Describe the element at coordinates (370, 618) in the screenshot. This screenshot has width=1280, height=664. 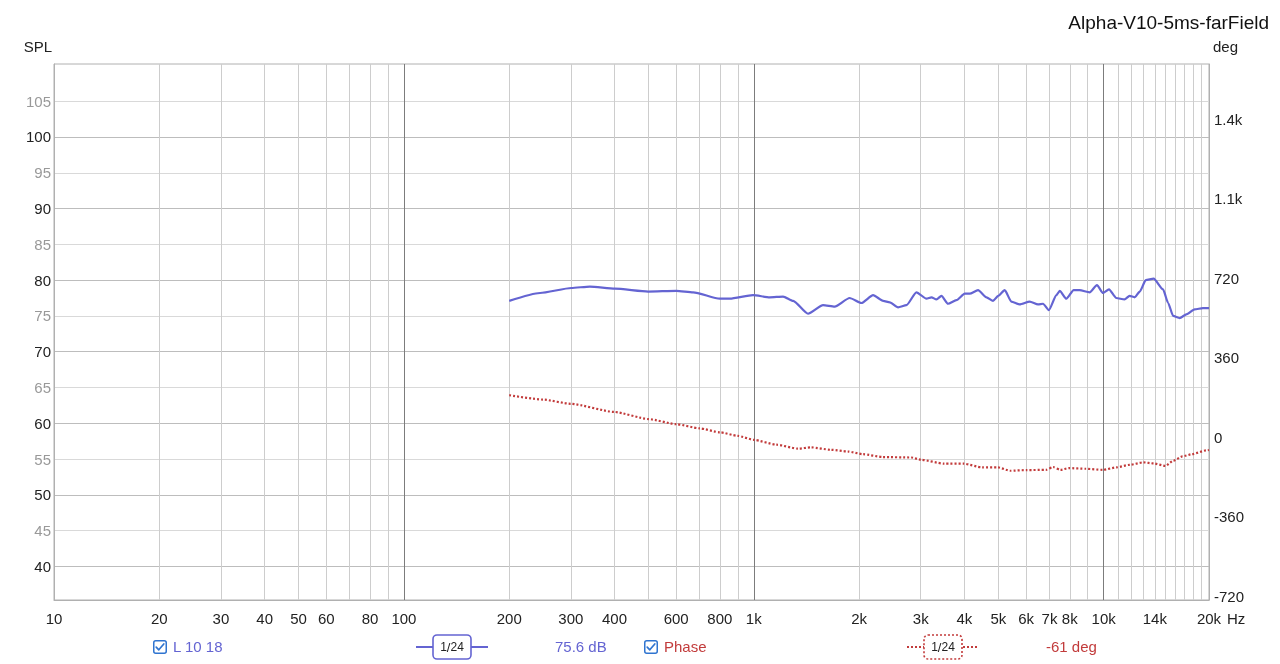
I see `x-tick-label: 80` at that location.